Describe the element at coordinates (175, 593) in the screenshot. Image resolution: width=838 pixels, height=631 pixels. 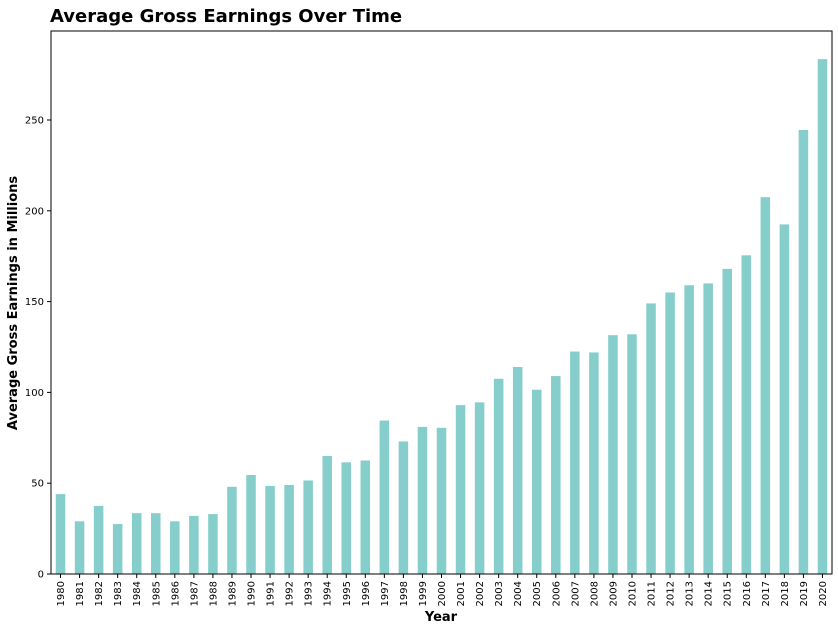
I see `x-tick-label: 1986` at that location.